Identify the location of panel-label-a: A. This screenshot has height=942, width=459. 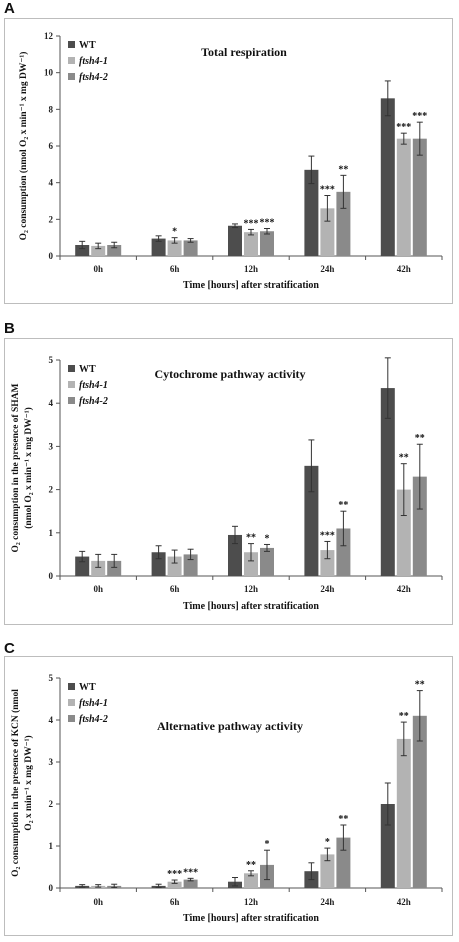
(9, 8).